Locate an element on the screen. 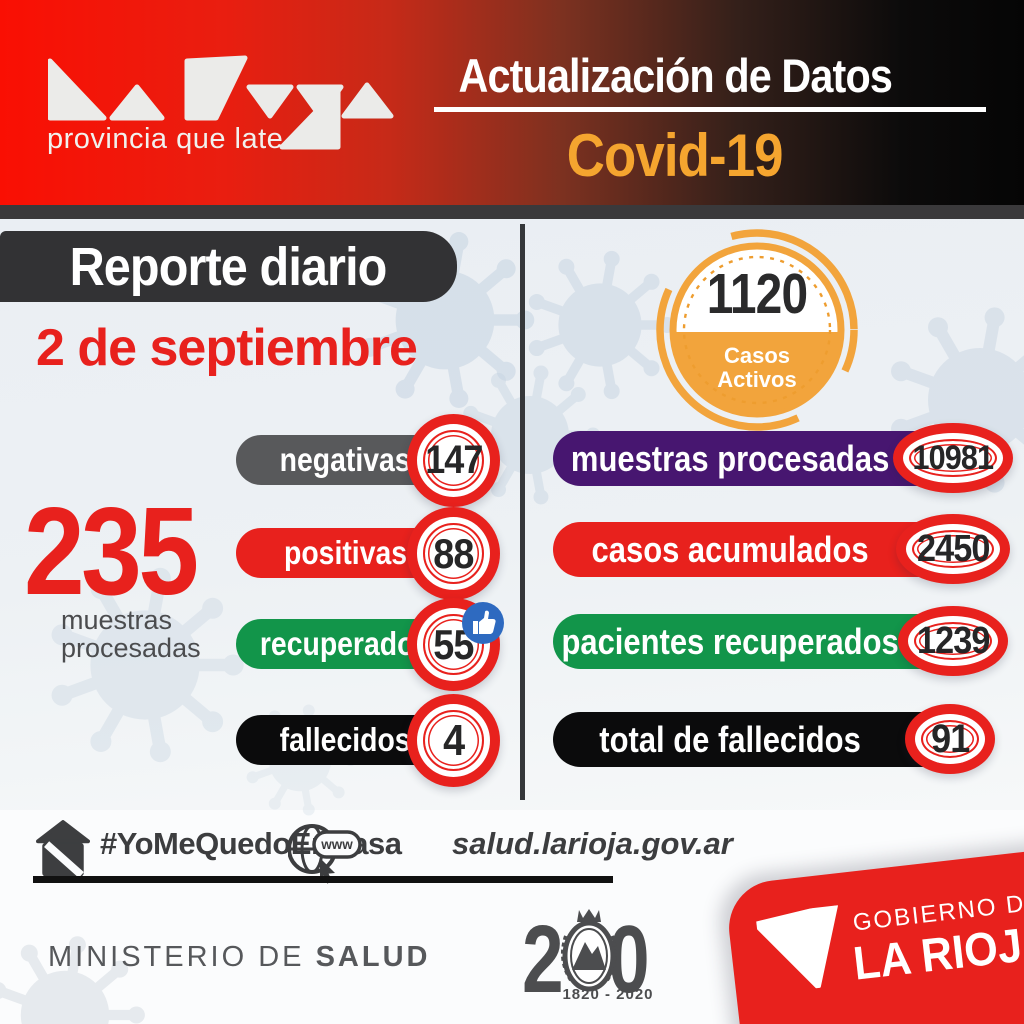  row-muestras-procesadas-value-badge: 10981 is located at coordinates (953, 458).